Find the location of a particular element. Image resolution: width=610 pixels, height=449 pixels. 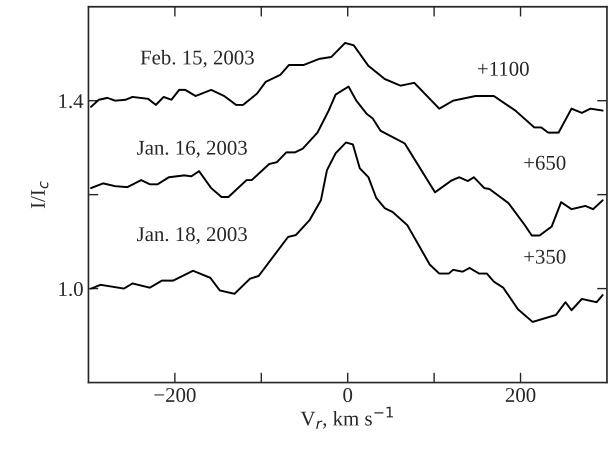

y-tick-label: 1.4 is located at coordinates (71, 101).